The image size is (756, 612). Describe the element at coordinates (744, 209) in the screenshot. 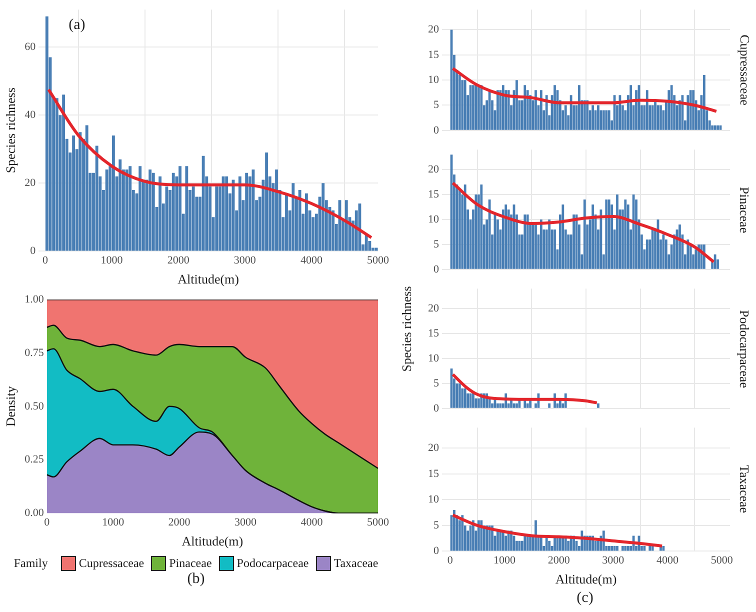

I see `text: Pinaceae` at that location.